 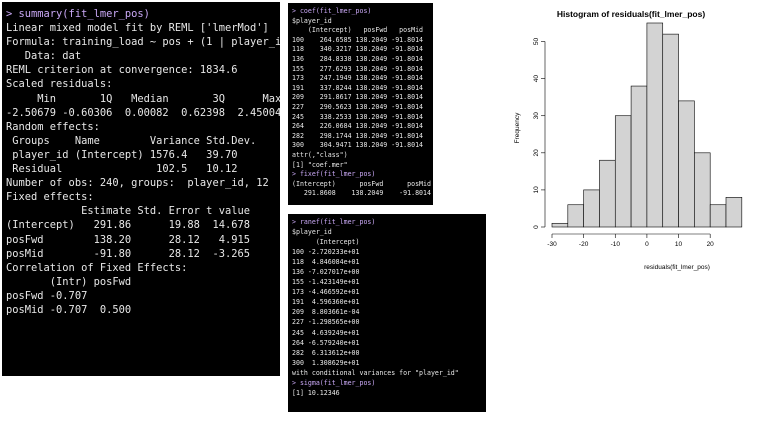 I want to click on console-output-line: 245 4.639249e+01, so click(x=326, y=332).